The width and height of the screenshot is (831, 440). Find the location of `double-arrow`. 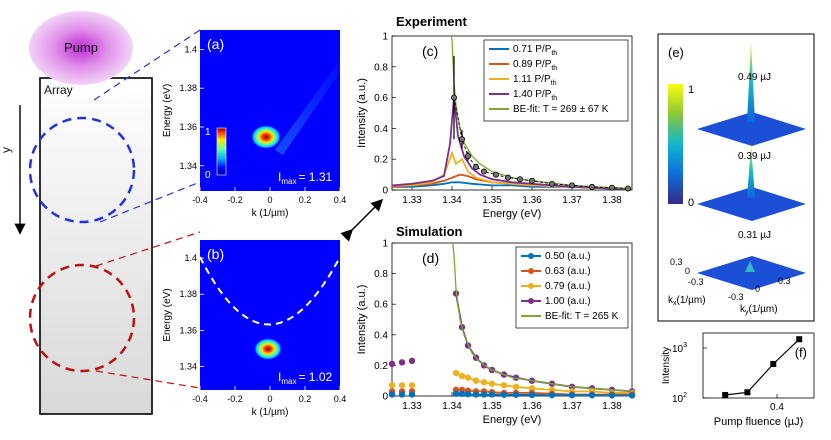

double-arrow is located at coordinates (362, 220).